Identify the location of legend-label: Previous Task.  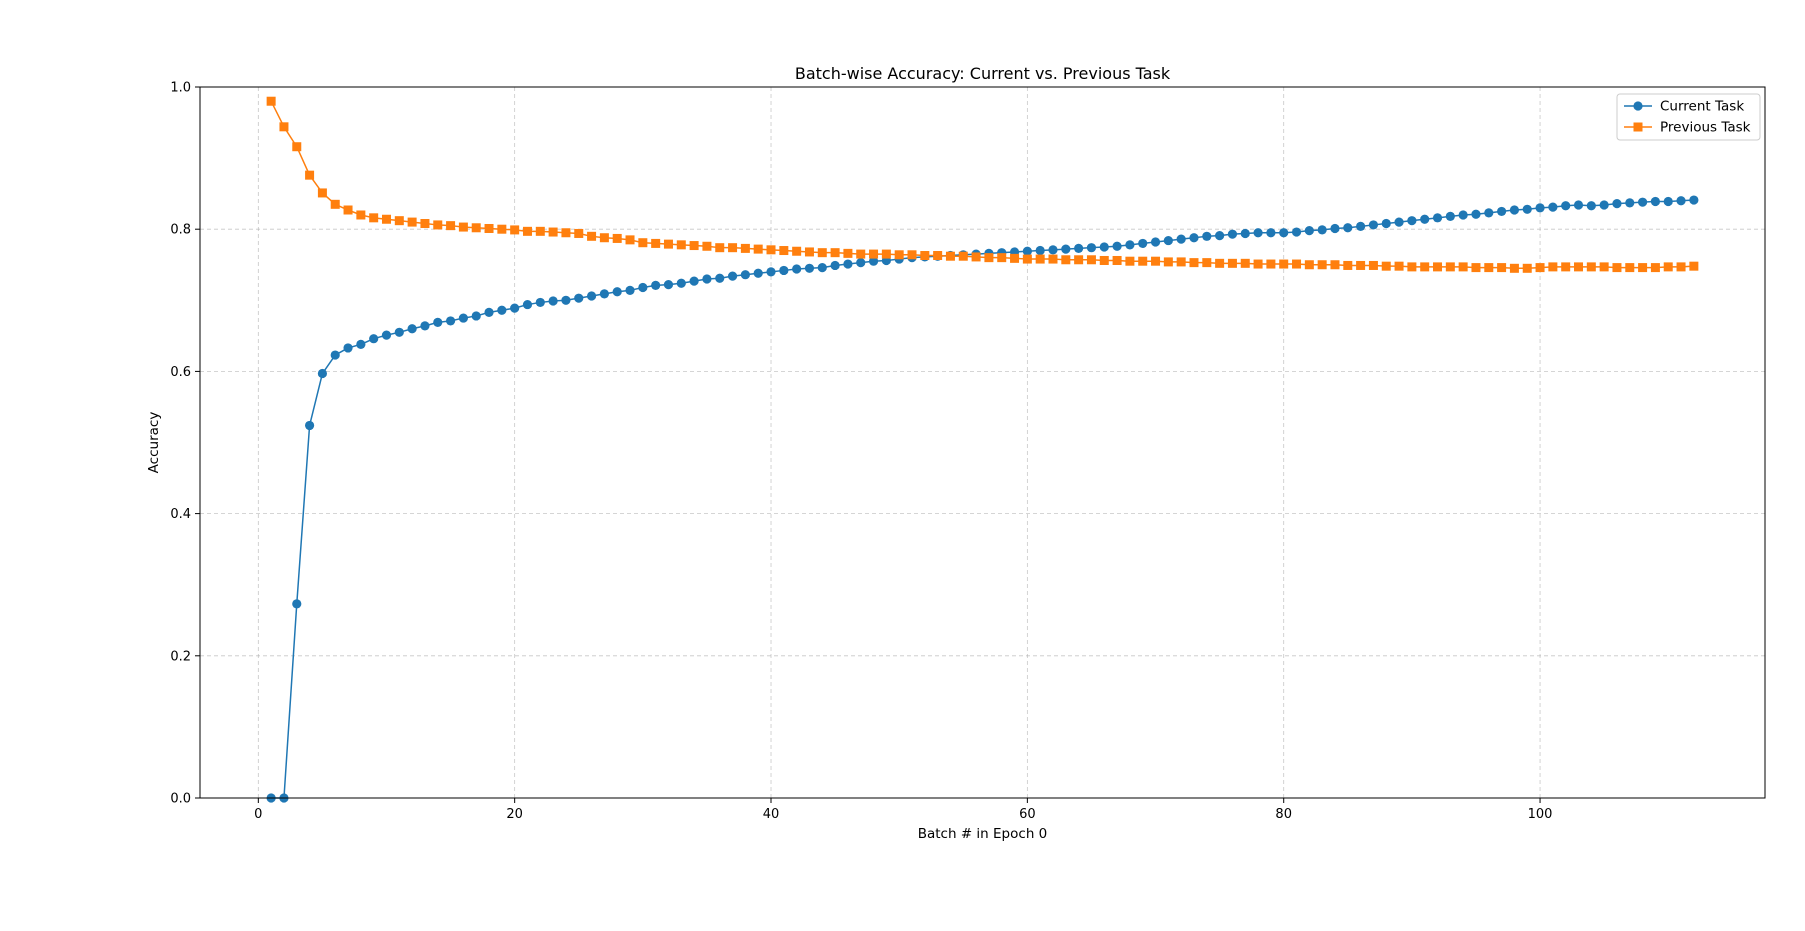
(1705, 128).